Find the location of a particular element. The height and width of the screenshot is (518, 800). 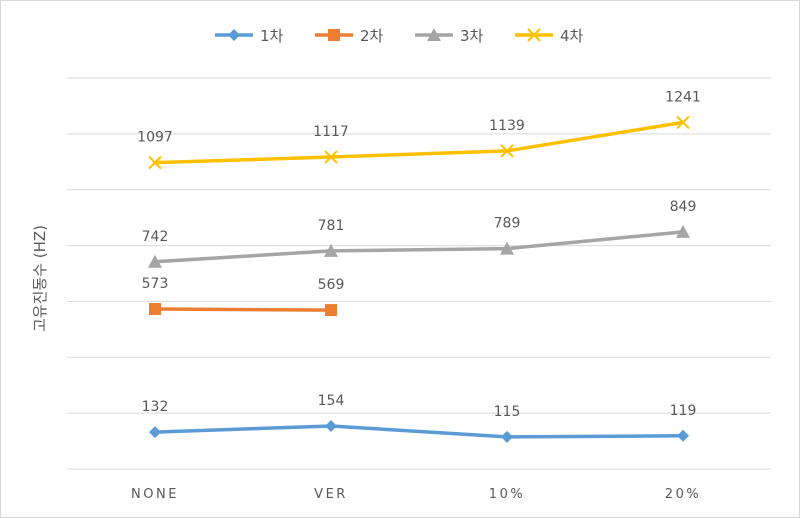

series-1: 132 154 115 119 is located at coordinates (419, 418).